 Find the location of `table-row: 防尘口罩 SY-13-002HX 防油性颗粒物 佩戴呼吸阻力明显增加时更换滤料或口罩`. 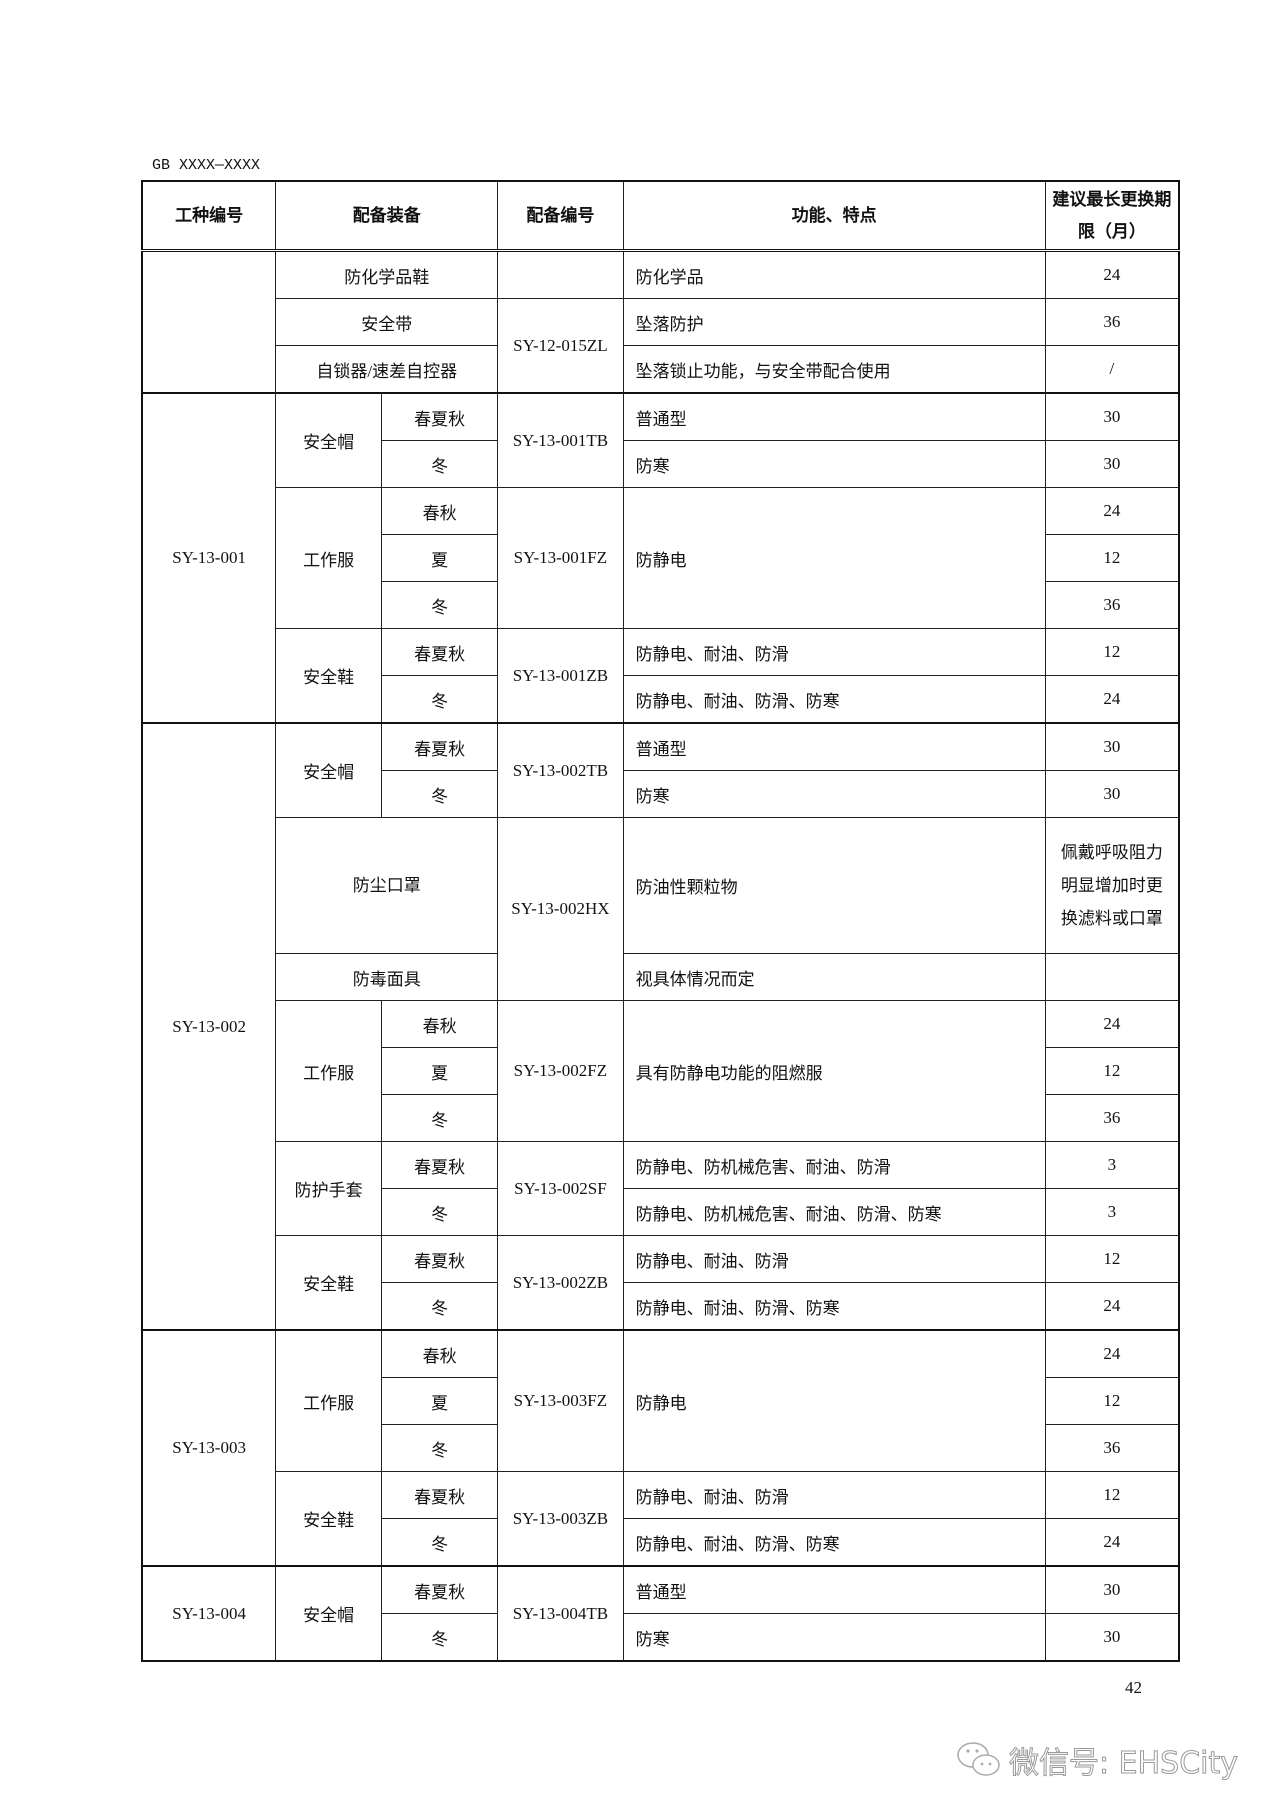

table-row: 防尘口罩 SY-13-002HX 防油性颗粒物 佩戴呼吸阻力明显增加时更换滤料或口罩 is located at coordinates (661, 909).